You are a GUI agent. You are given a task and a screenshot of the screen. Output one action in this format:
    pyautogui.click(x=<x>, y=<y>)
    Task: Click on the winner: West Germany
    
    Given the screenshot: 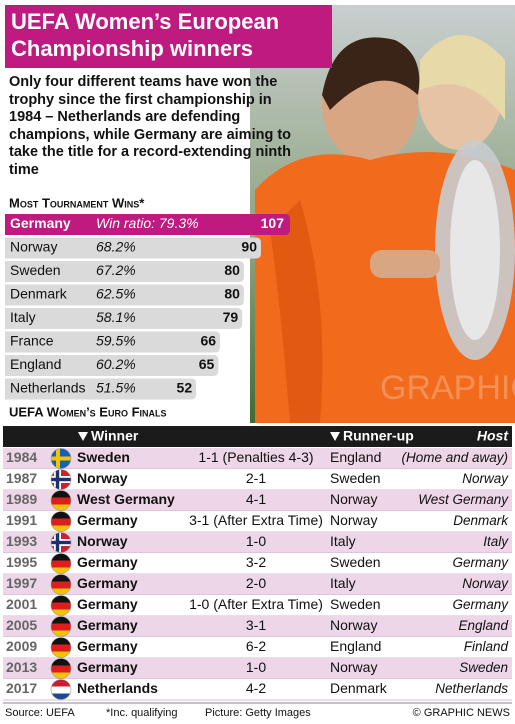 What is the action you would take?
    pyautogui.click(x=126, y=499)
    